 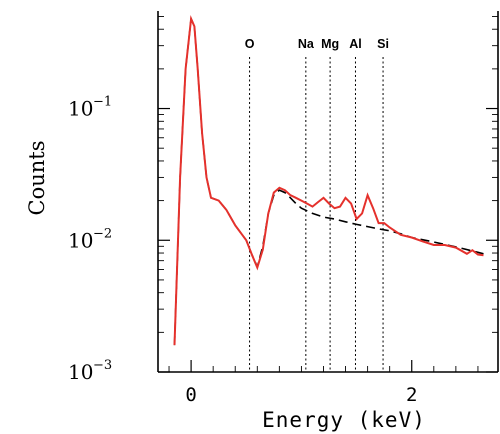 What do you see at coordinates (250, 44) in the screenshot?
I see `element-label-o: O` at bounding box center [250, 44].